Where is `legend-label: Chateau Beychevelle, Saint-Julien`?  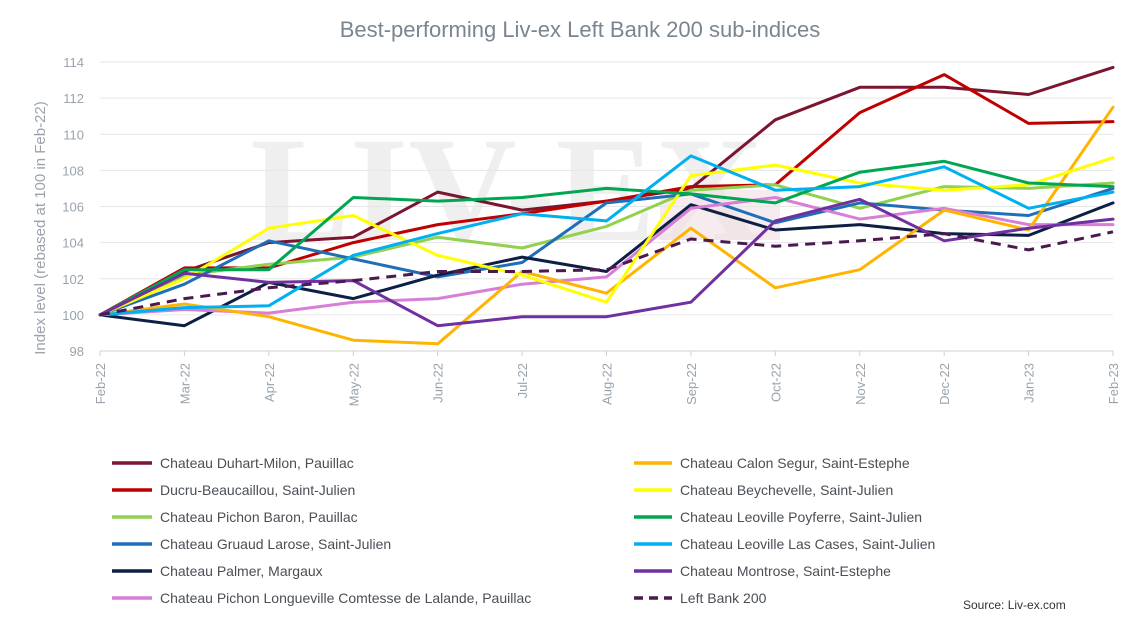
legend-label: Chateau Beychevelle, Saint-Julien is located at coordinates (786, 490).